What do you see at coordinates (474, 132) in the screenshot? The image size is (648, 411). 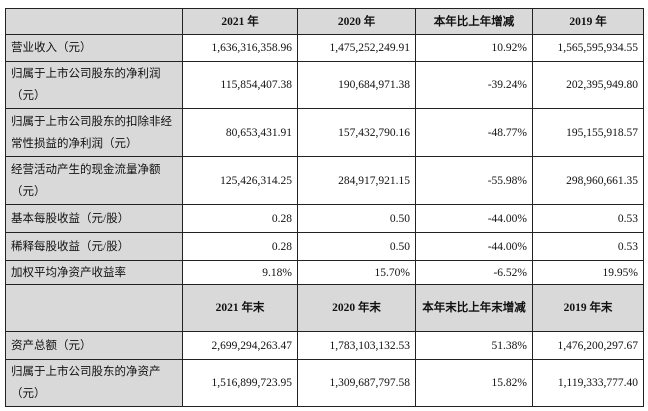 I see `cell-value: -48.77%` at bounding box center [474, 132].